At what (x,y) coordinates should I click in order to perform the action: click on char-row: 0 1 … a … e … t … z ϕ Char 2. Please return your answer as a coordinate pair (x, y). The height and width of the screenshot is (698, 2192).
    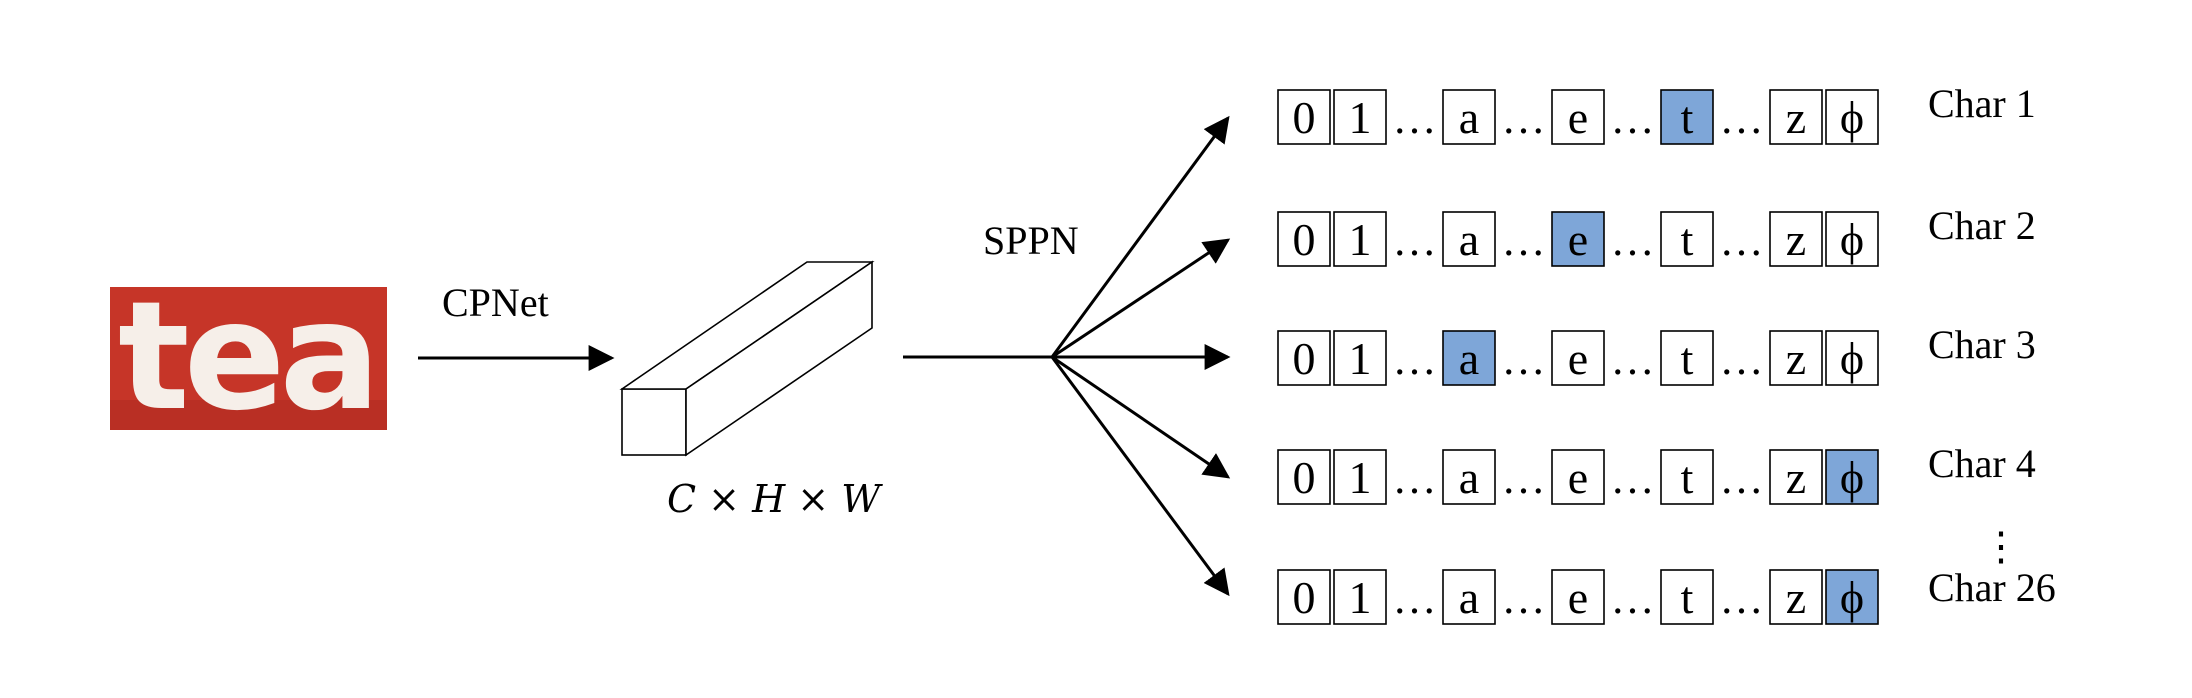
    Looking at the image, I should click on (1656, 235).